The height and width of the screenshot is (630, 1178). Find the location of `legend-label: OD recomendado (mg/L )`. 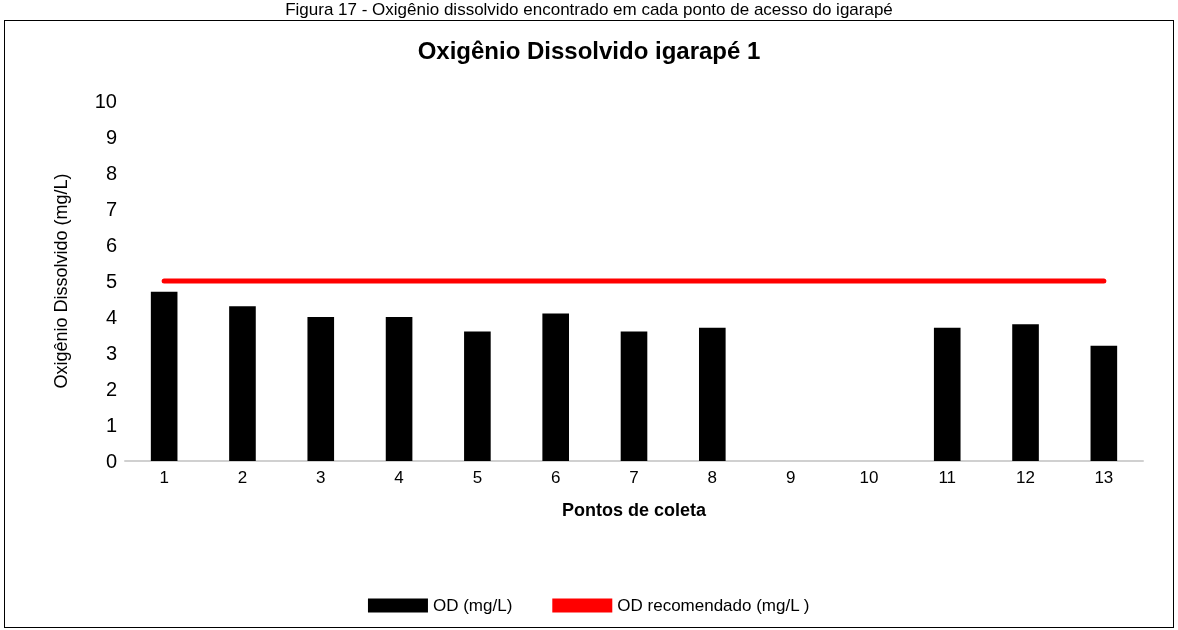

legend-label: OD recomendado (mg/L ) is located at coordinates (713, 605).